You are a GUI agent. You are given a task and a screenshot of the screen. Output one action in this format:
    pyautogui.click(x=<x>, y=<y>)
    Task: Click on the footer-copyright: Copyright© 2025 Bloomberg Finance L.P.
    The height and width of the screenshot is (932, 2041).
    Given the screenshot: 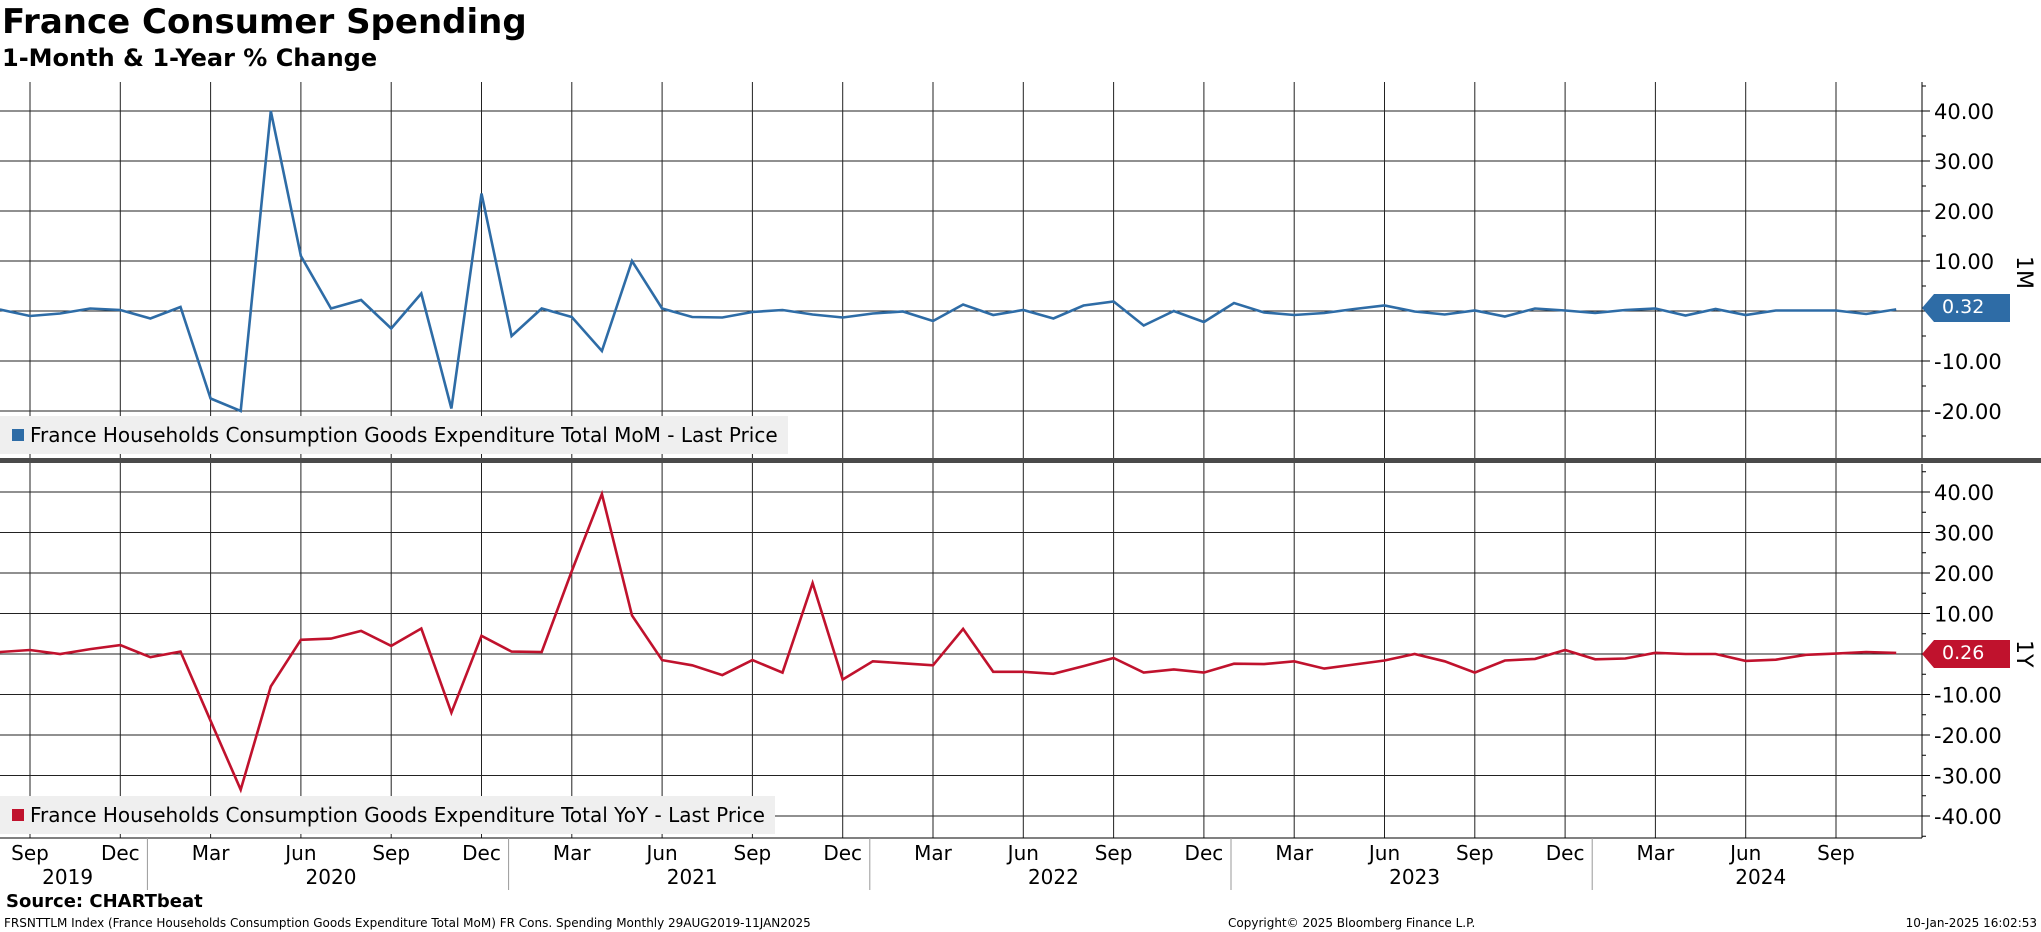 What is the action you would take?
    pyautogui.click(x=1352, y=923)
    